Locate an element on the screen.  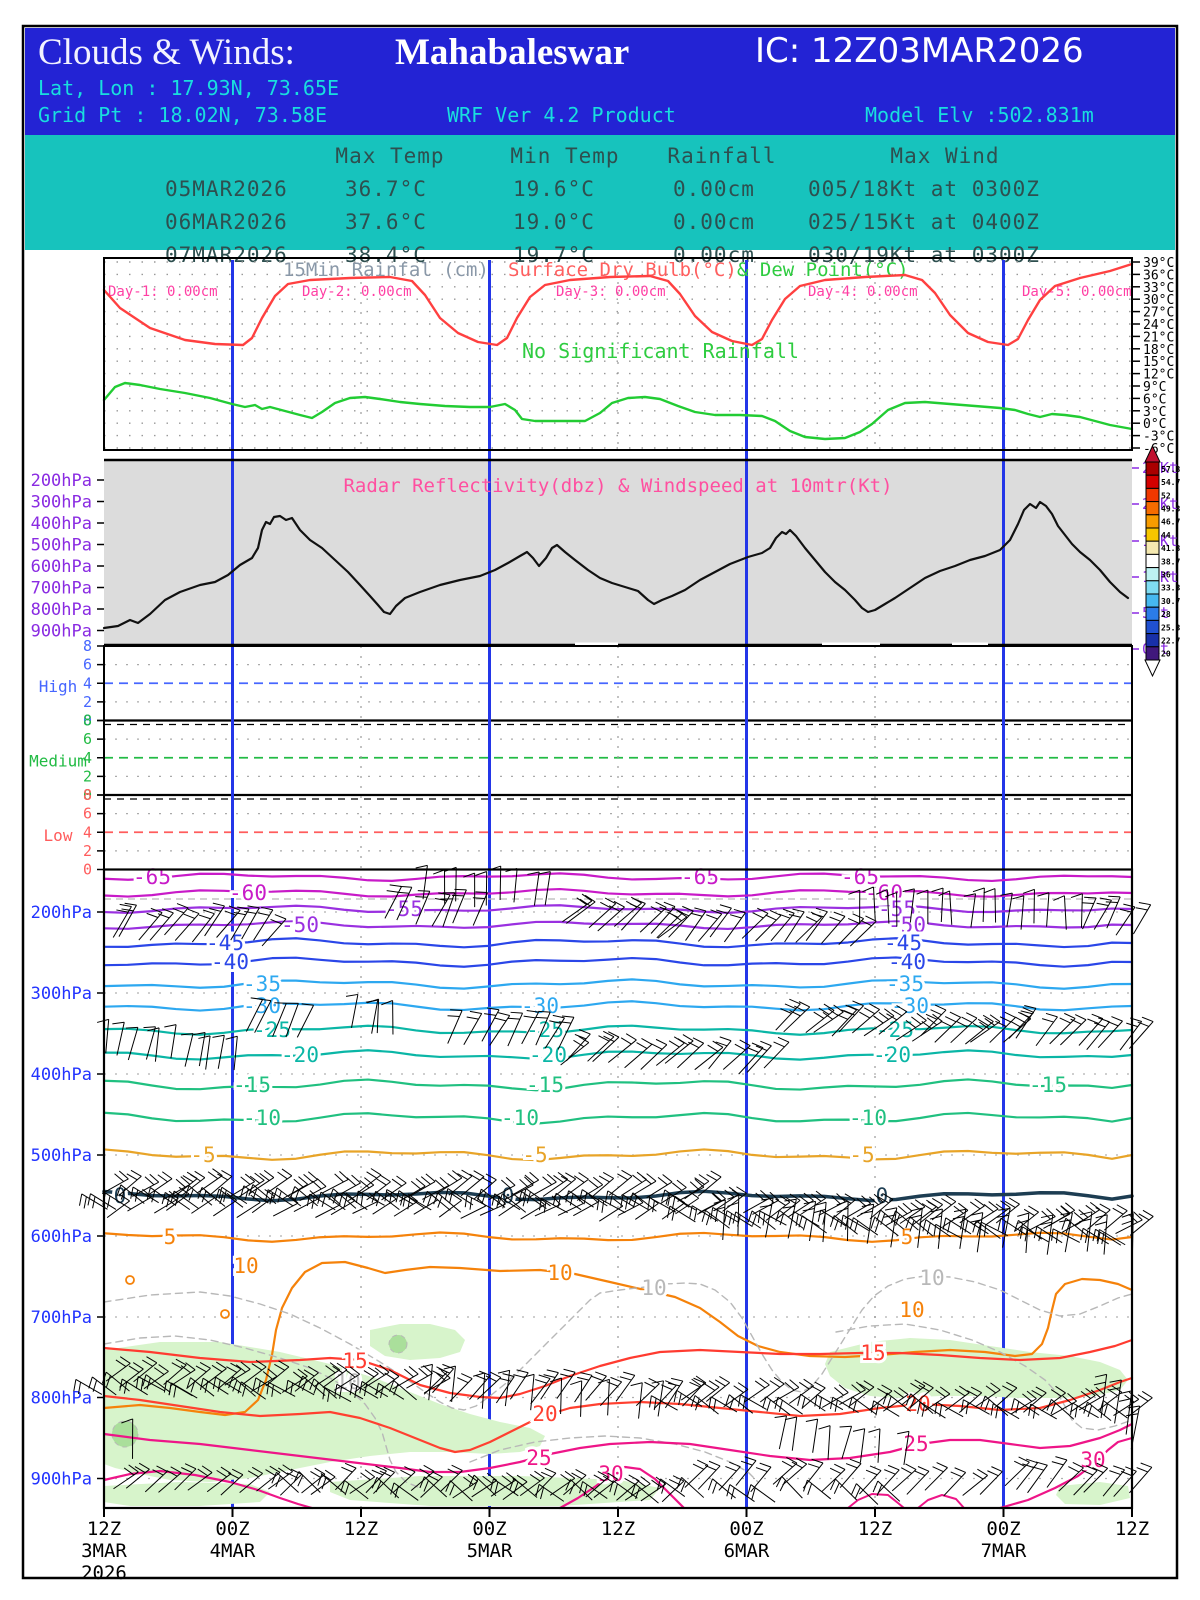
pressure-axis-label: 500hPa is located at coordinates (61, 1156).